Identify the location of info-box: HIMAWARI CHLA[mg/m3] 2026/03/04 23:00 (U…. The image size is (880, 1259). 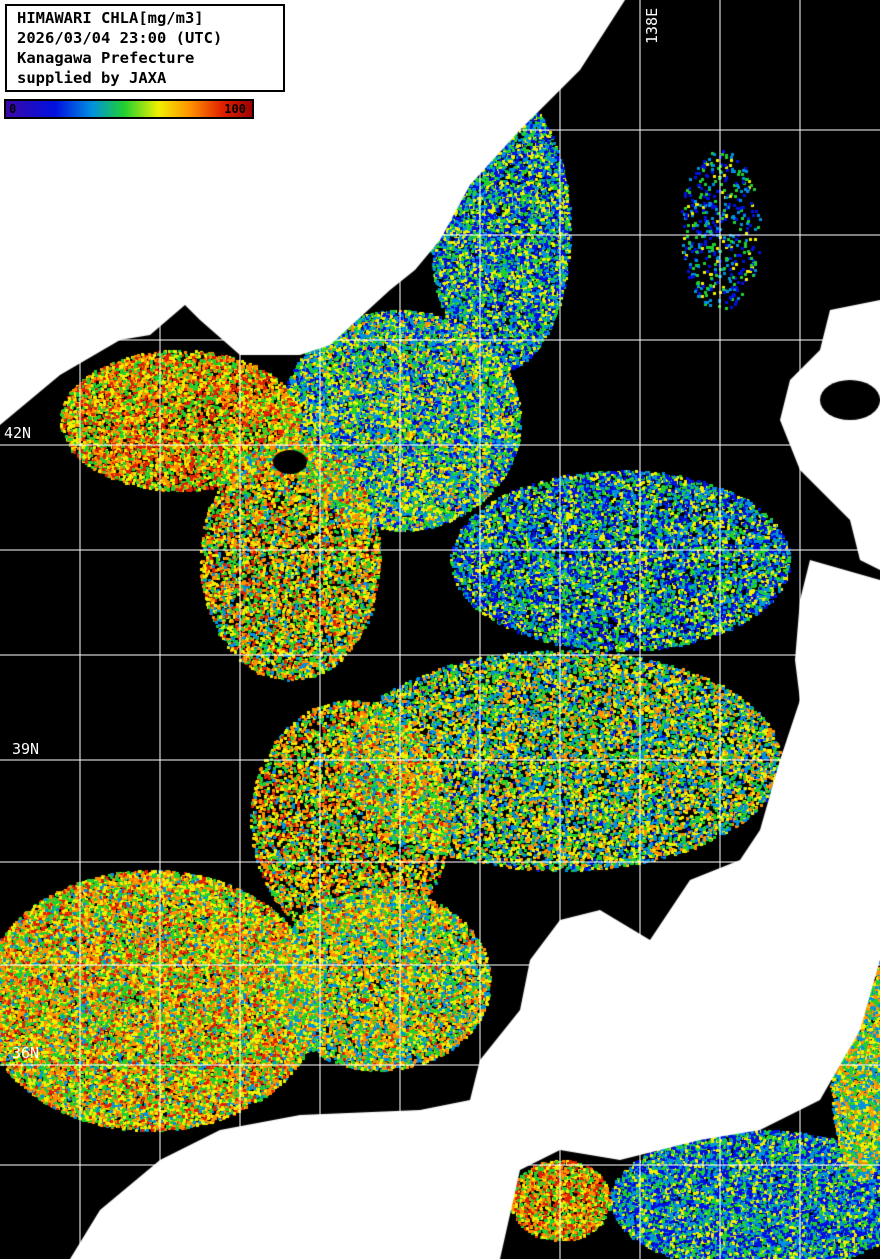
(145, 48).